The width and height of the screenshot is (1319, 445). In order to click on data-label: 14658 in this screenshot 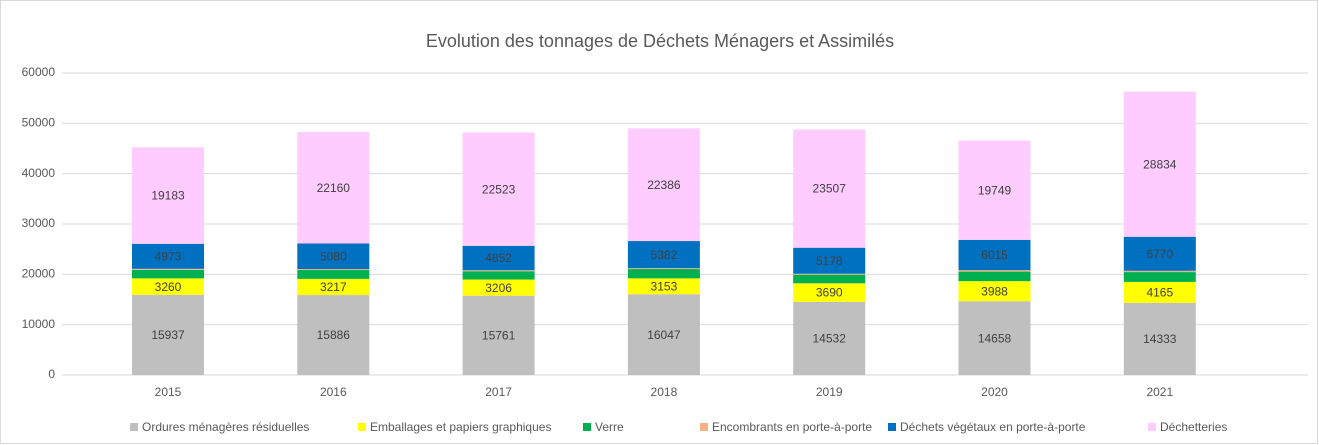, I will do `click(995, 338)`.